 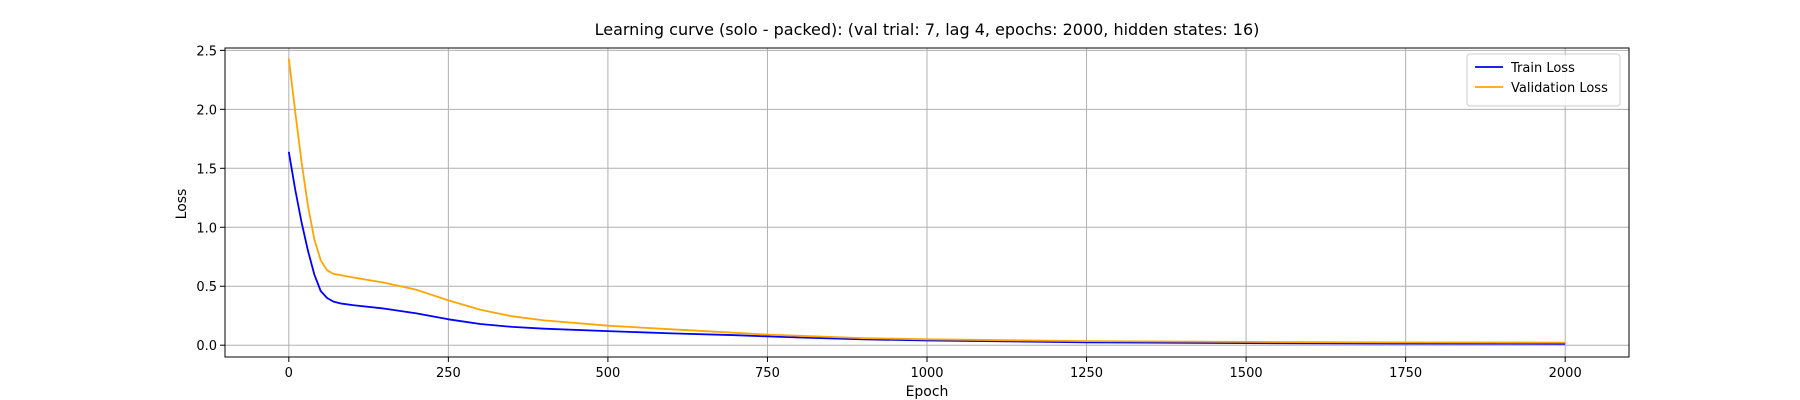 I want to click on x-tick-label: 250, so click(x=448, y=373).